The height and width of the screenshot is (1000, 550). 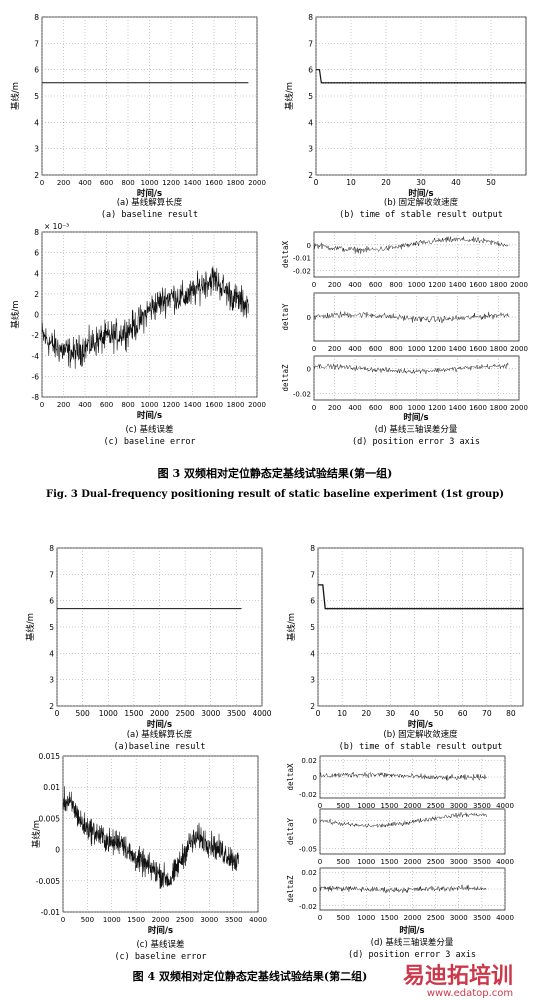 I want to click on x-tick-label: 30, so click(x=391, y=713).